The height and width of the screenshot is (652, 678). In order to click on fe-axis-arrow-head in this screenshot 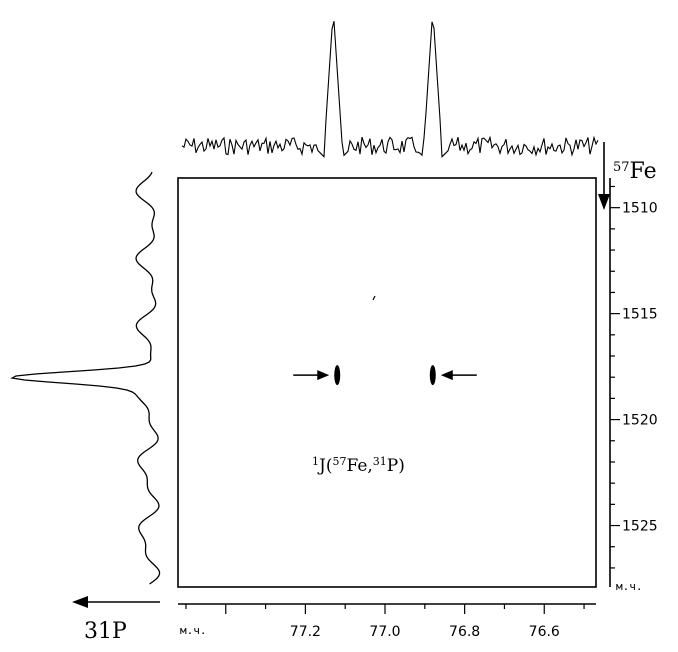, I will do `click(604, 202)`.